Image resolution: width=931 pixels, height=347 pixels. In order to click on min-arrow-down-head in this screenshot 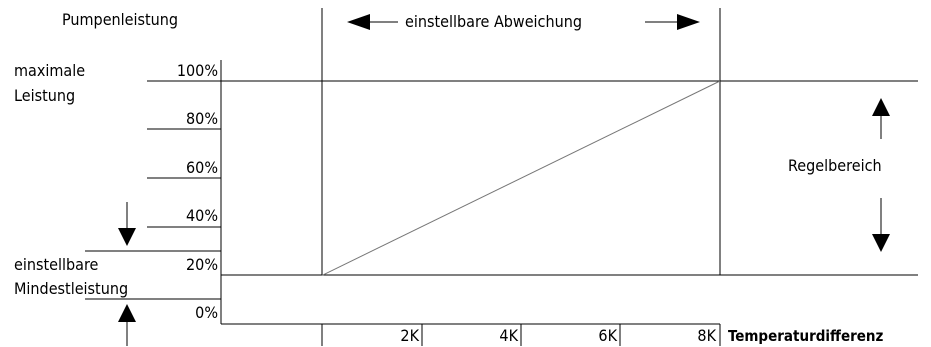, I will do `click(127, 237)`.